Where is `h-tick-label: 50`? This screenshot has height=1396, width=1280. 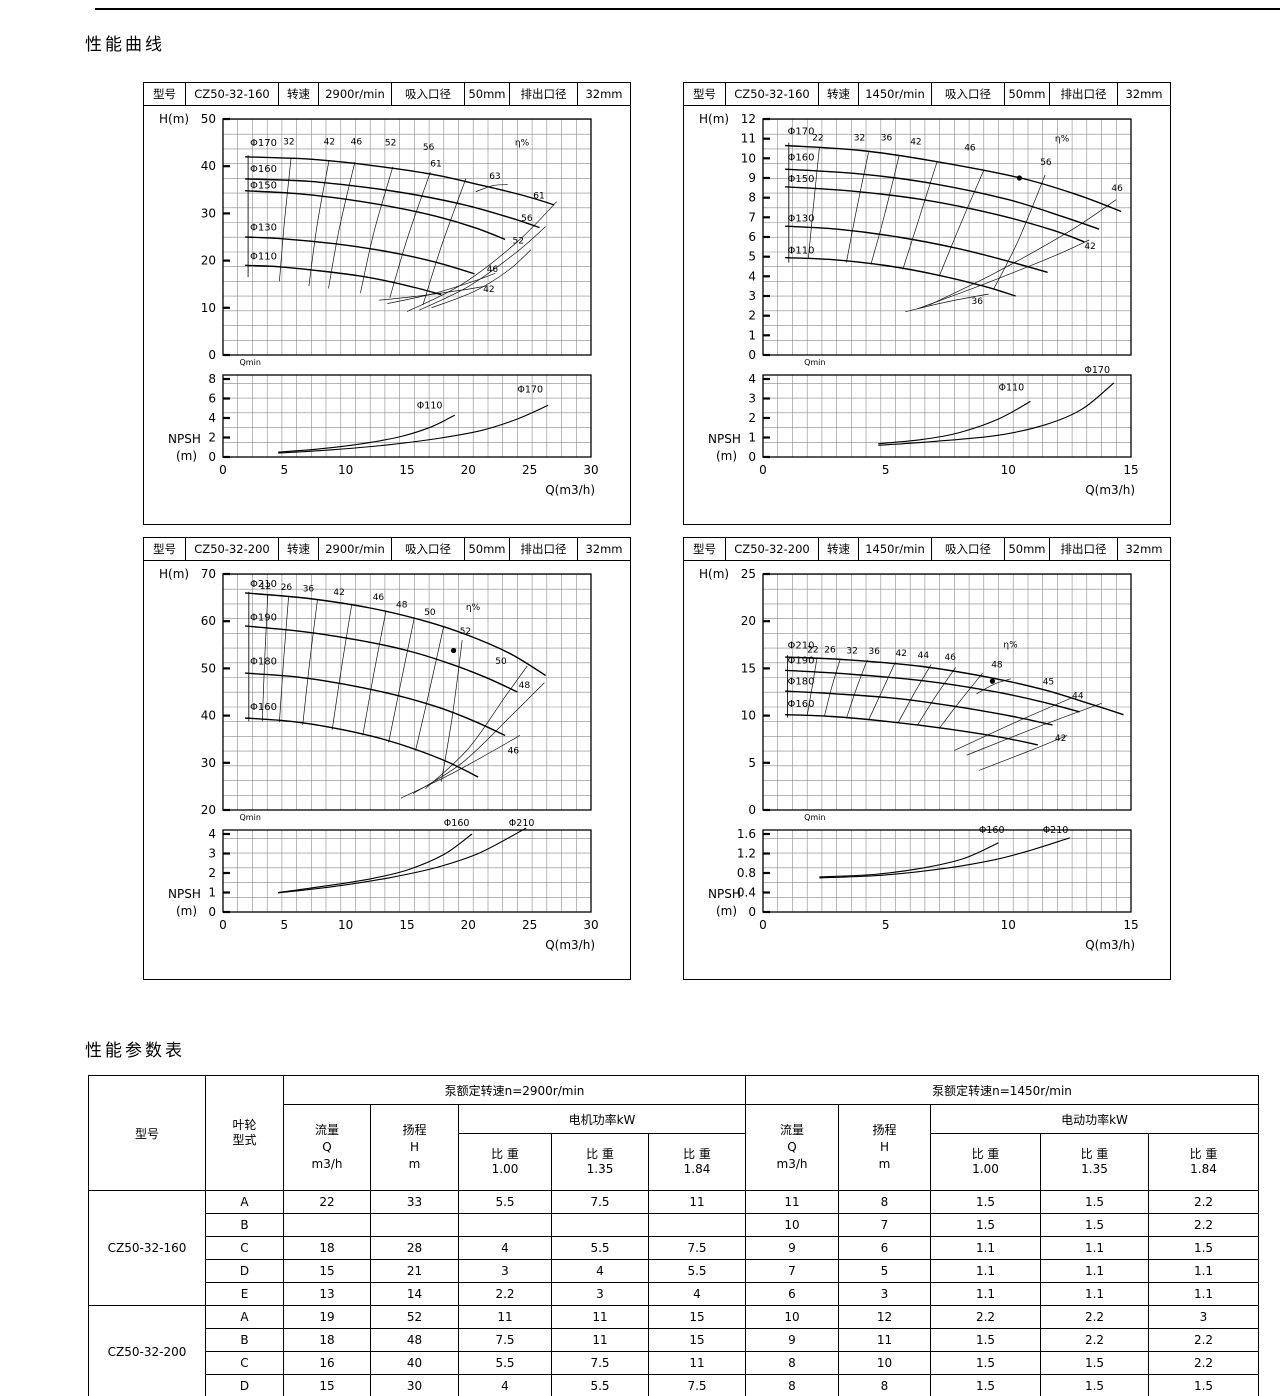
h-tick-label: 50 is located at coordinates (208, 668).